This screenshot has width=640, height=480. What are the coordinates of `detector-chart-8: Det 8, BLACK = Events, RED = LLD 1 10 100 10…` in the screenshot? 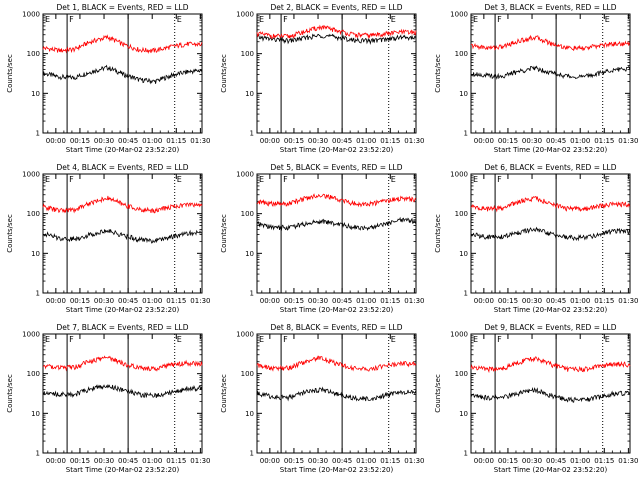 It's located at (322, 398).